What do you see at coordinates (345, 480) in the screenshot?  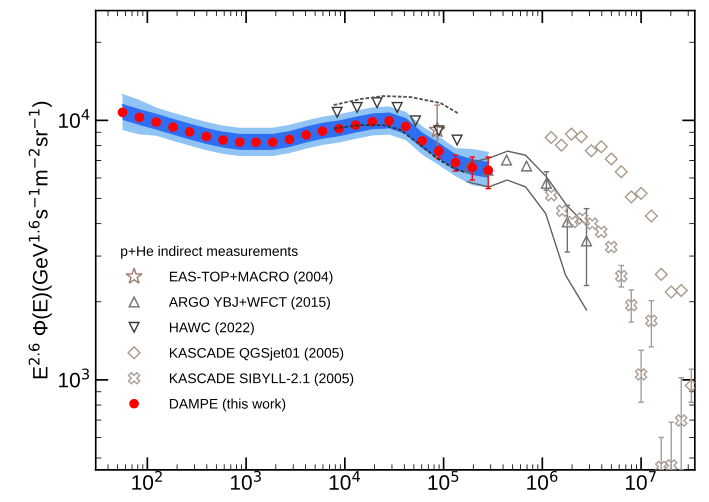 I see `x-tick-label: 10$^{4}$` at bounding box center [345, 480].